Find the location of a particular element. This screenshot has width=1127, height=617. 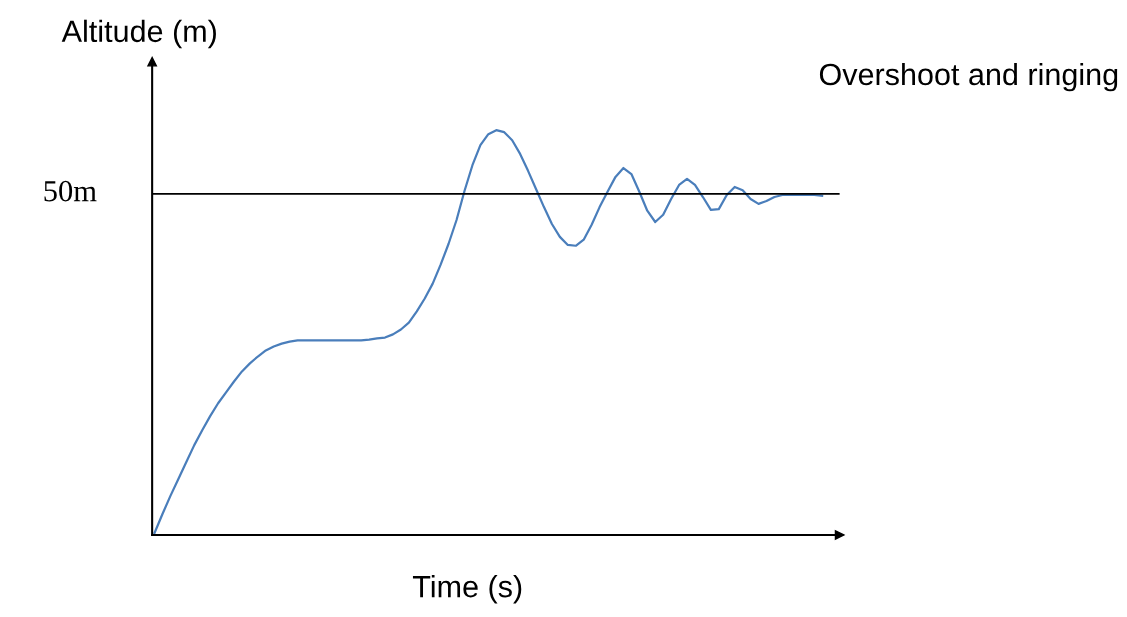

y-axis-title: Altitude (m) is located at coordinates (138, 34).